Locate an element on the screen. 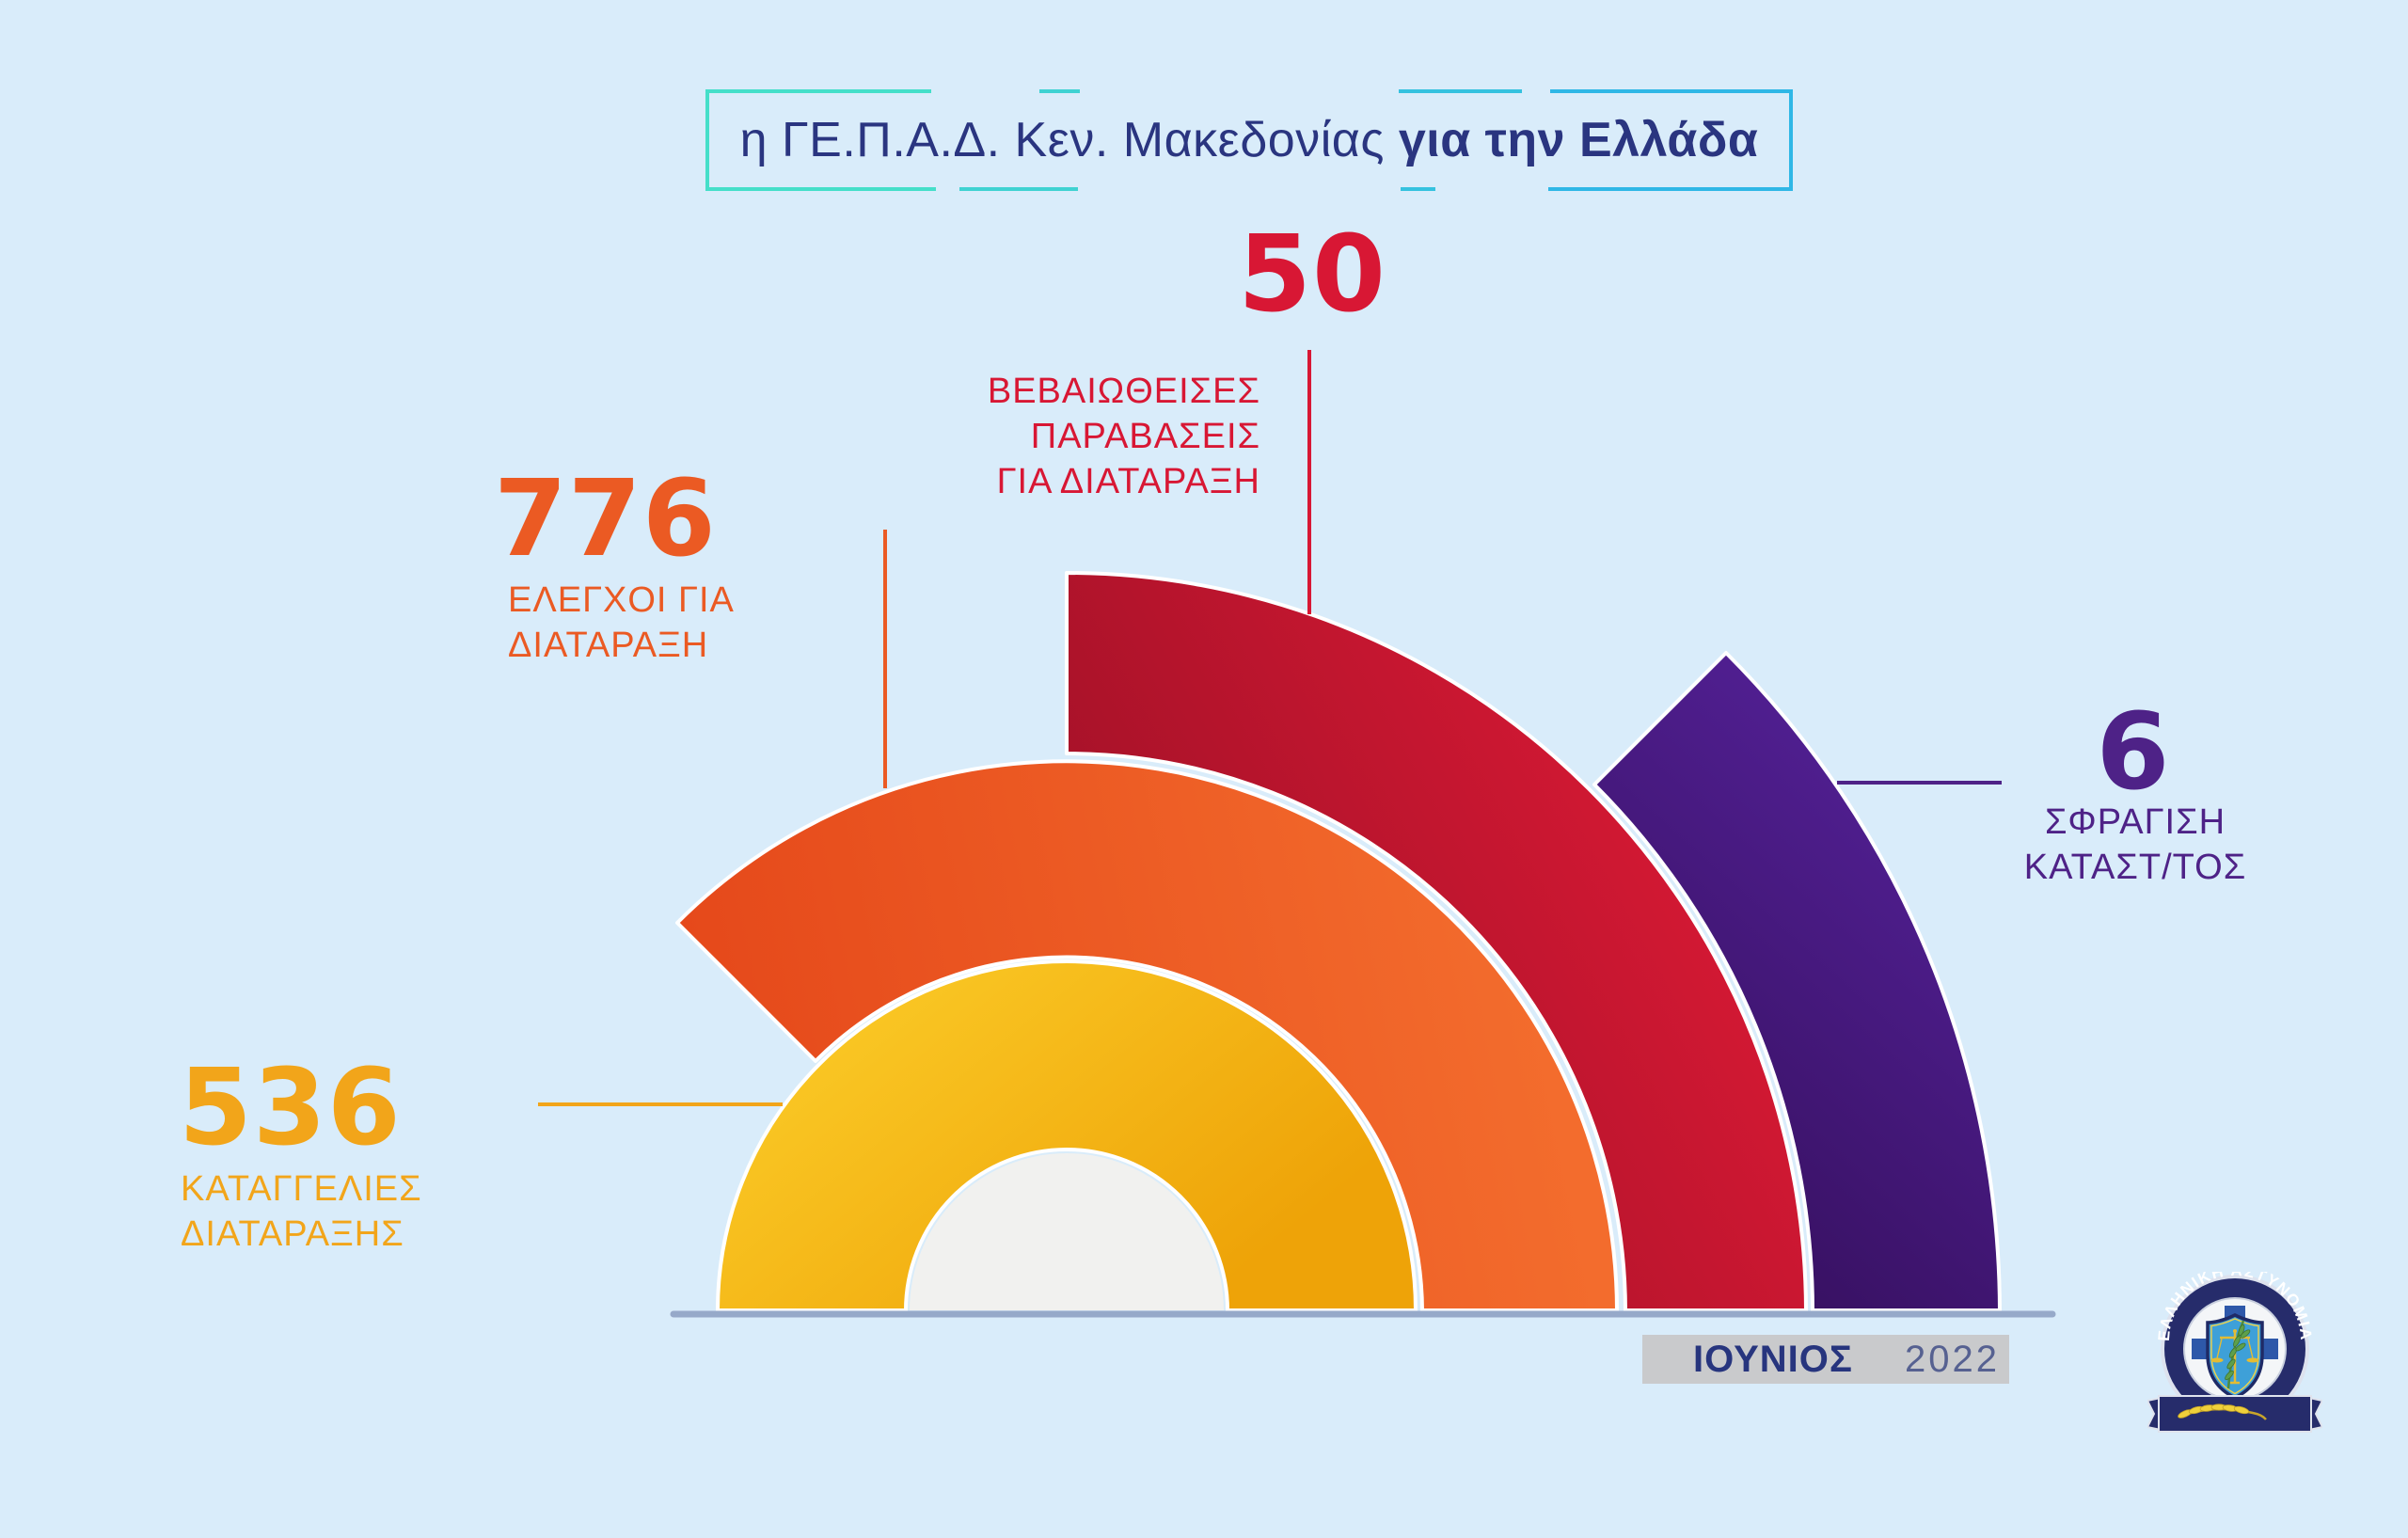 The width and height of the screenshot is (2408, 1538). stat-sealings-label-line: ΚΑΤΑΣΤ/ΤΟΣ is located at coordinates (2135, 868).